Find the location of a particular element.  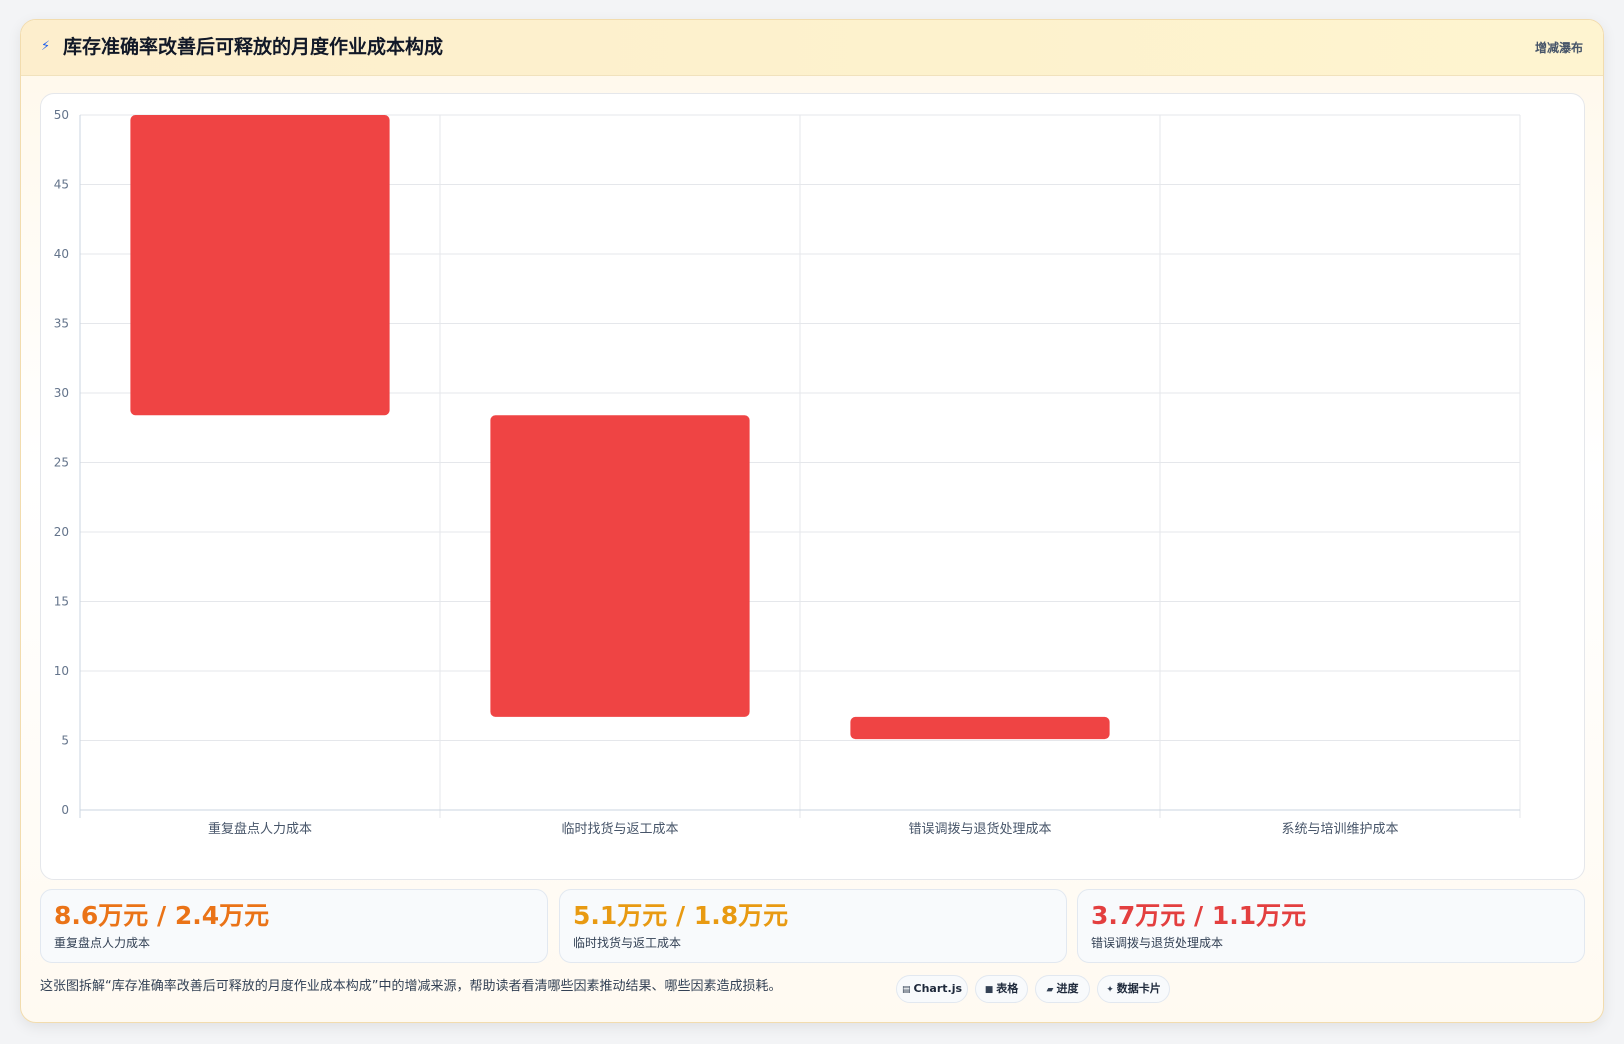

pill-label: 表格 is located at coordinates (1007, 988).